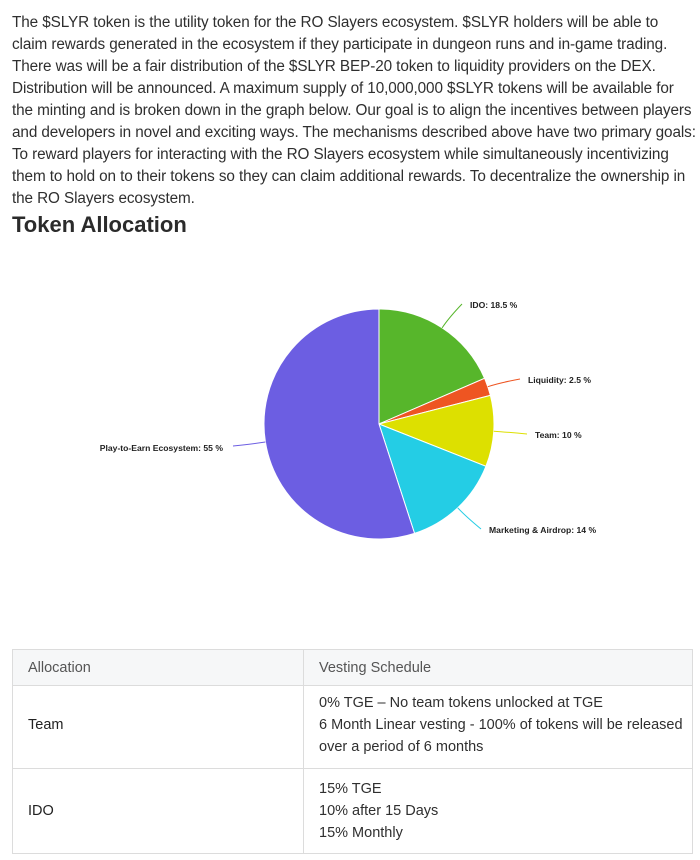  What do you see at coordinates (542, 530) in the screenshot?
I see `pie-label: Marketing & Airdrop: 14 %` at bounding box center [542, 530].